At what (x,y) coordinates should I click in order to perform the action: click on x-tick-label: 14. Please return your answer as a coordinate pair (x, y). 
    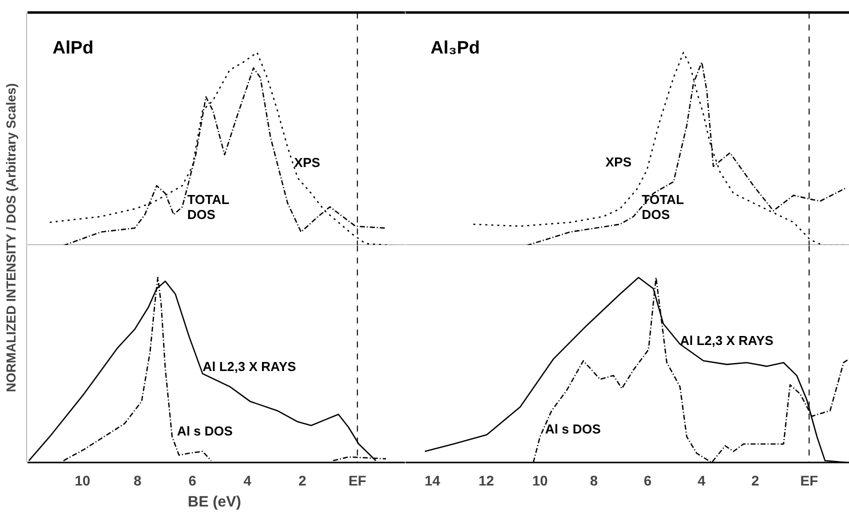
    Looking at the image, I should click on (432, 480).